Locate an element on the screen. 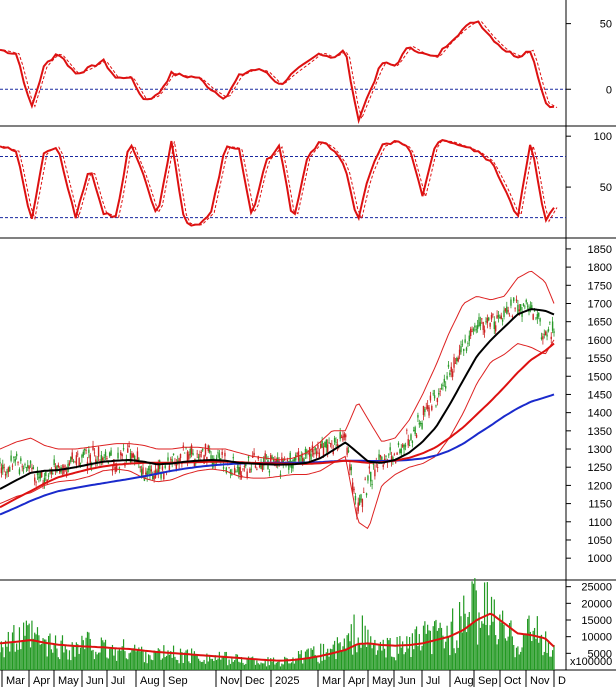 This screenshot has height=687, width=616. y-tick-label: 20000 is located at coordinates (596, 604).